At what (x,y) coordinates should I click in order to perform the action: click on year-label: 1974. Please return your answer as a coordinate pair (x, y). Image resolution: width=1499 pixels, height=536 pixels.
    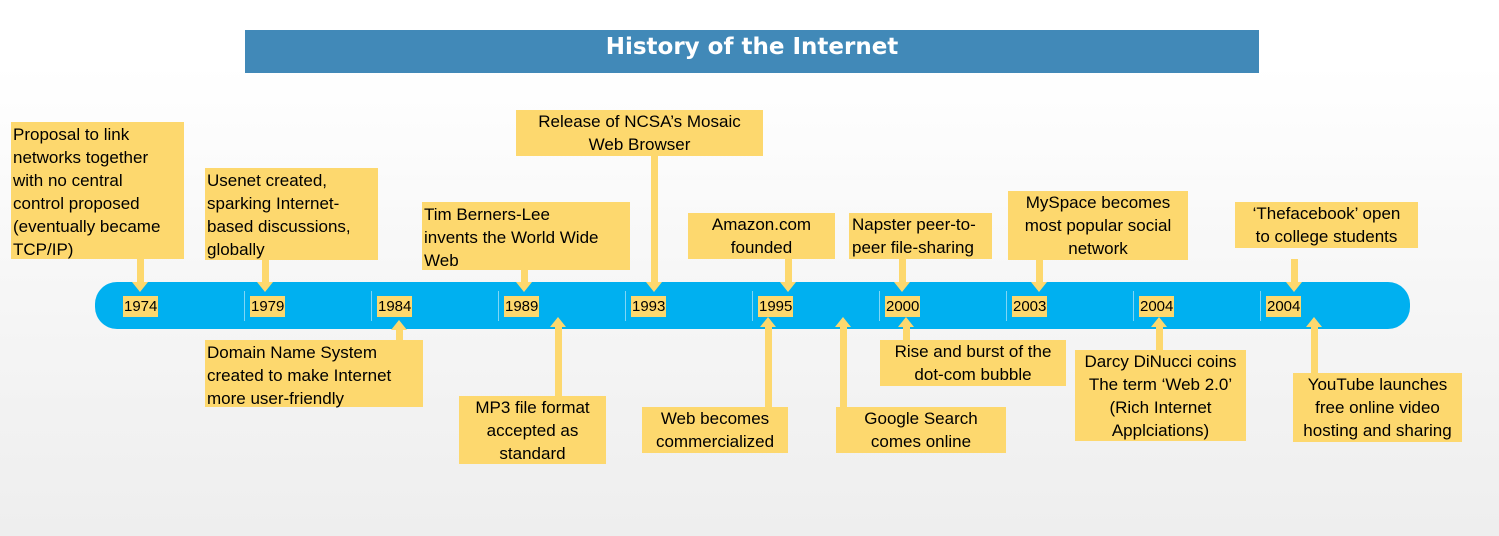
    Looking at the image, I should click on (141, 306).